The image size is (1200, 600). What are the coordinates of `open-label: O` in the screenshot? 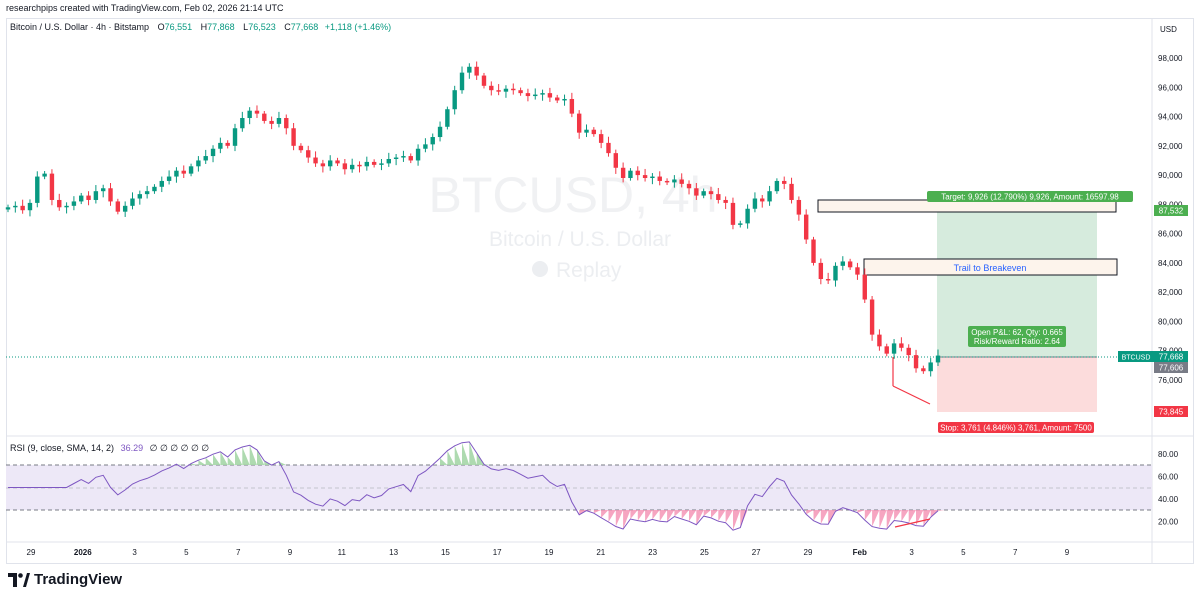 It's located at (161, 27).